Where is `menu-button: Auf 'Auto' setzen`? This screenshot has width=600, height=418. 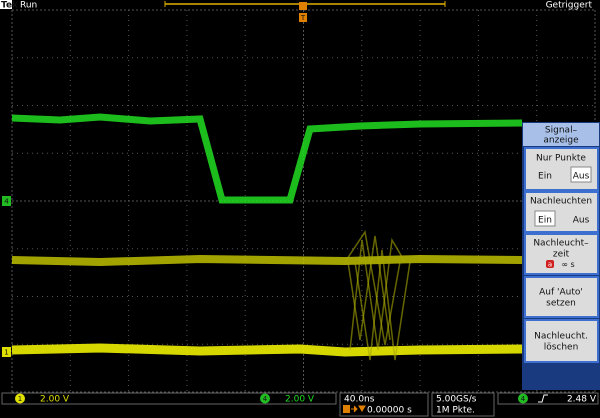 menu-button: Auf 'Auto' setzen is located at coordinates (561, 297).